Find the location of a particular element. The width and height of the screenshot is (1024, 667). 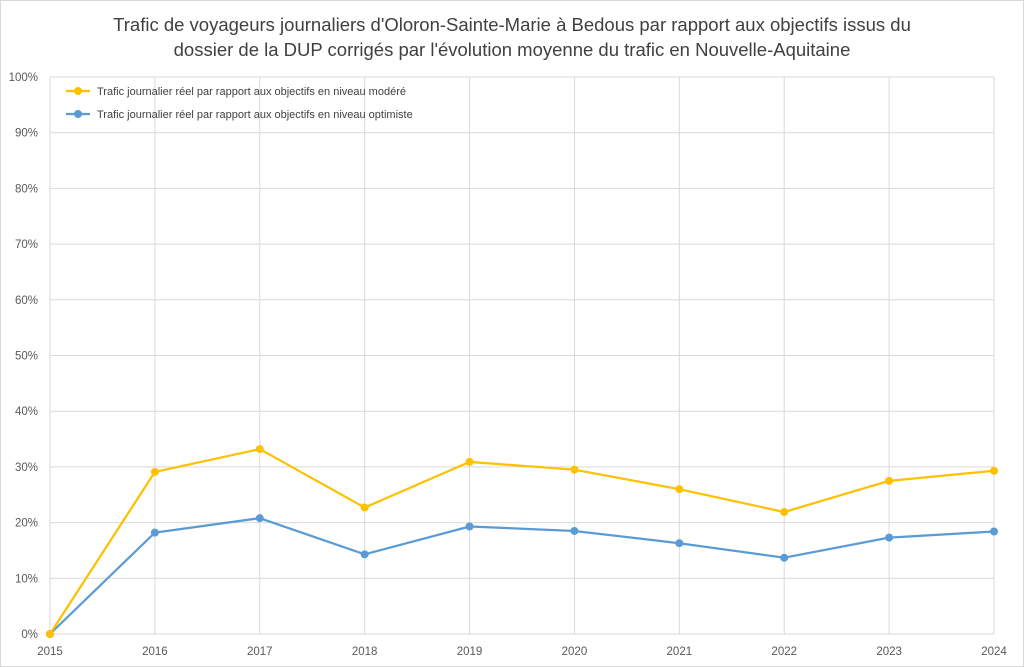

y-tick-label: 100% is located at coordinates (23, 78).